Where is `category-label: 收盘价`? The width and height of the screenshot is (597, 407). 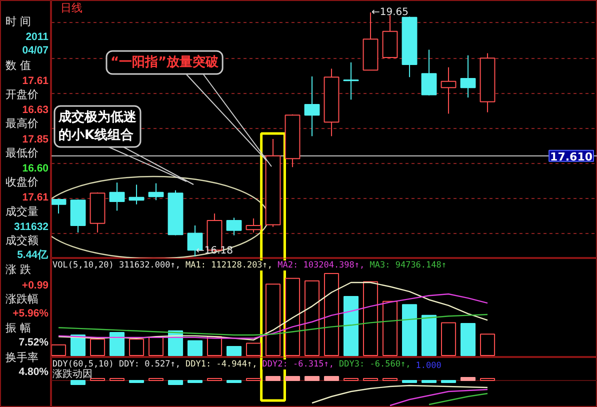 category-label: 收盘价 is located at coordinates (22, 182).